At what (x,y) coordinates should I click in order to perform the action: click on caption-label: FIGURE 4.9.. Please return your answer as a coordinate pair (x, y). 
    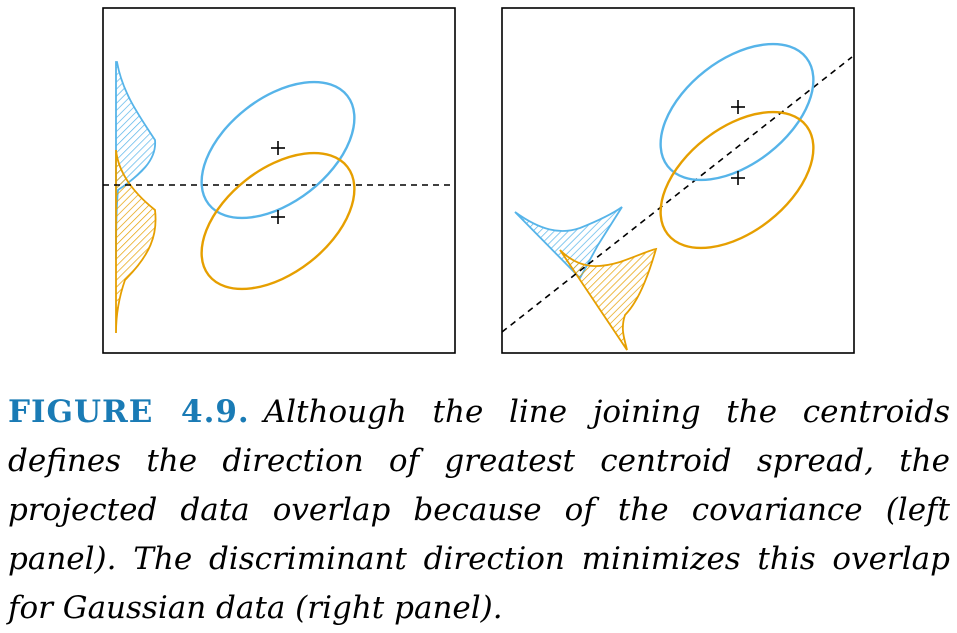
    Looking at the image, I should click on (129, 412).